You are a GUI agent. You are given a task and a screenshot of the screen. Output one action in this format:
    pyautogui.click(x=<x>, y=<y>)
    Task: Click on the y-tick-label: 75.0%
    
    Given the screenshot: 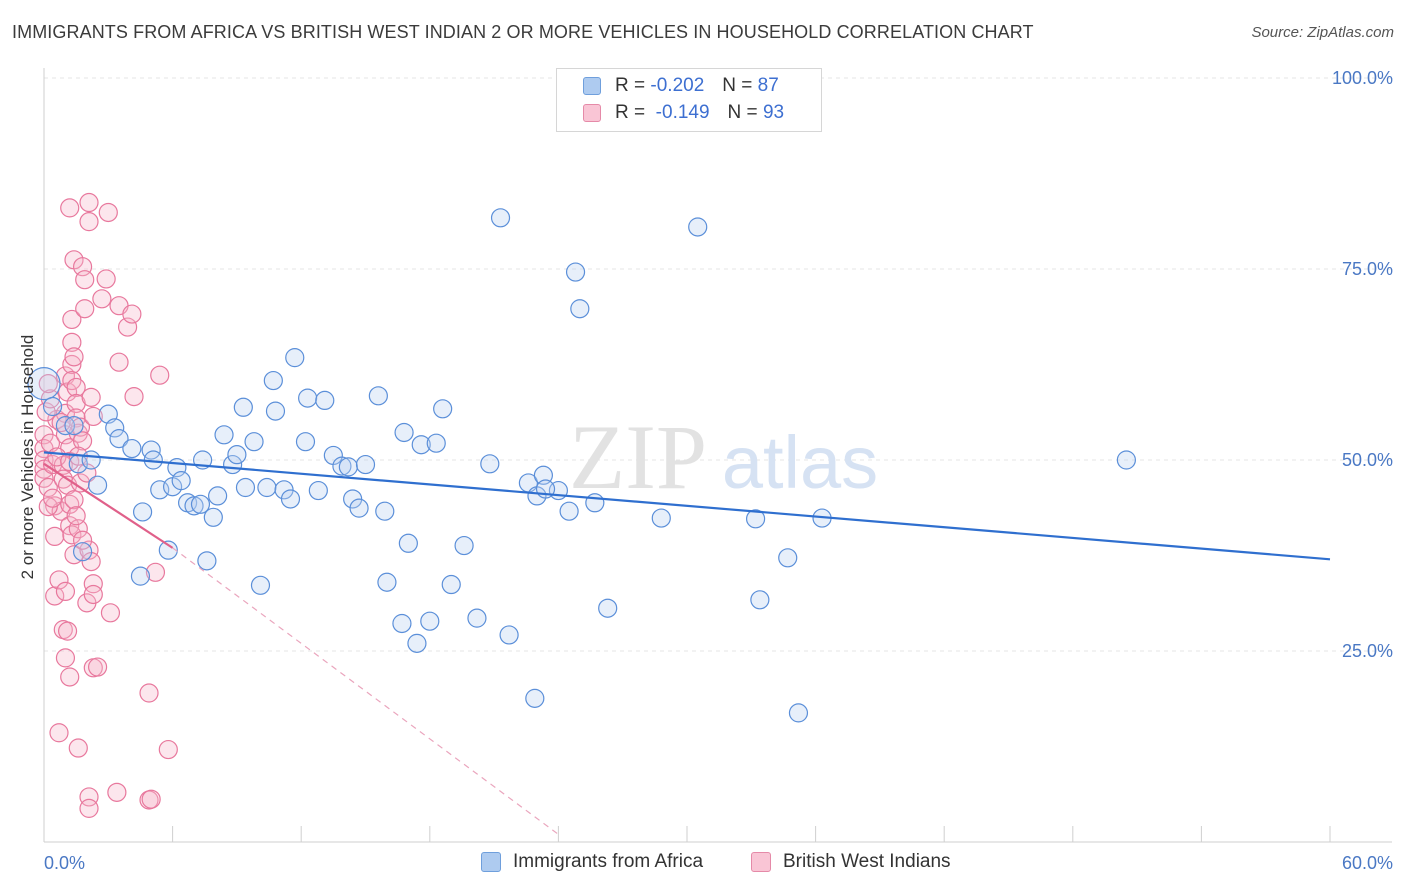 What is the action you would take?
    pyautogui.click(x=1367, y=269)
    